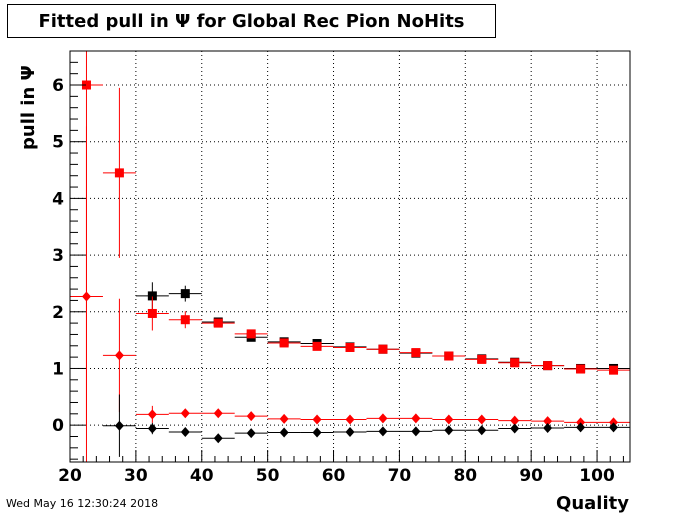 Image resolution: width=700 pixels, height=514 pixels. What do you see at coordinates (268, 476) in the screenshot?
I see `x-tick-label: 50` at bounding box center [268, 476].